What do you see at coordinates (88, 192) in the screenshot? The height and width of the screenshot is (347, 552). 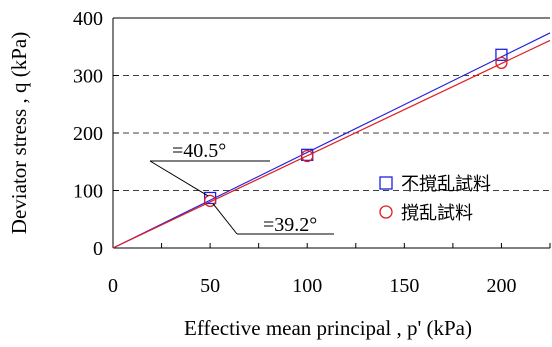 I see `y-tick-label: 100` at bounding box center [88, 192].